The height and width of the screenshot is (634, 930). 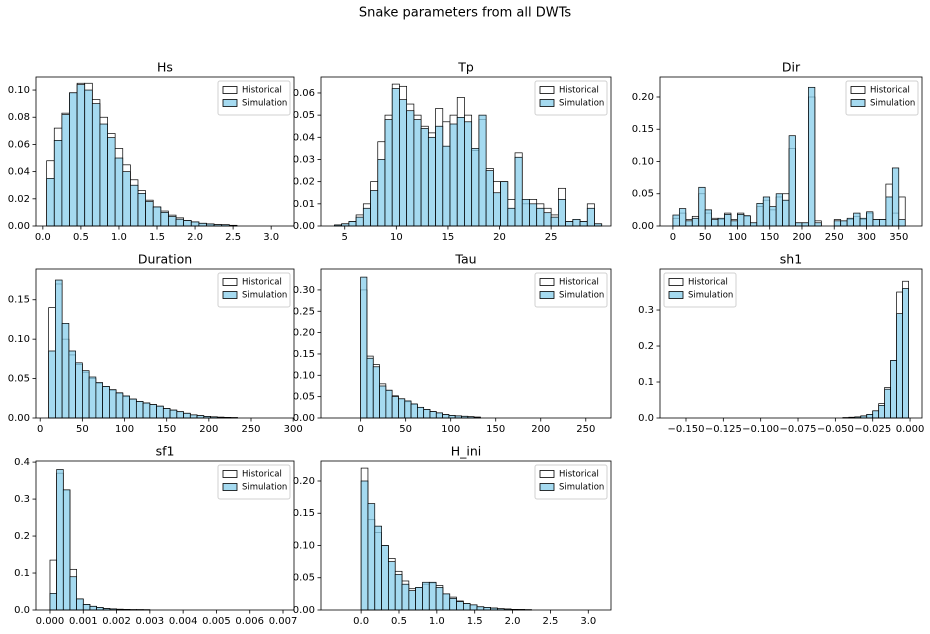 What do you see at coordinates (216, 621) in the screenshot?
I see `x-tick-label: 0.005` at bounding box center [216, 621].